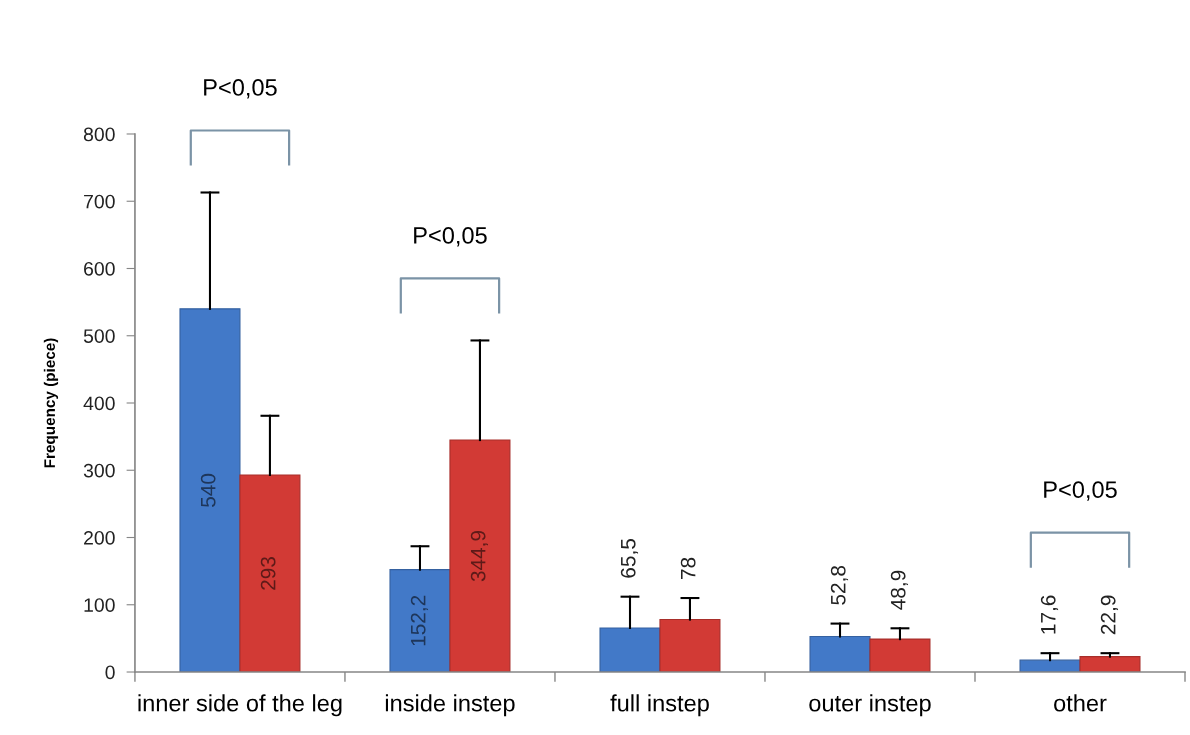 The image size is (1190, 735). Describe the element at coordinates (99, 336) in the screenshot. I see `y-tick-label: 500` at that location.